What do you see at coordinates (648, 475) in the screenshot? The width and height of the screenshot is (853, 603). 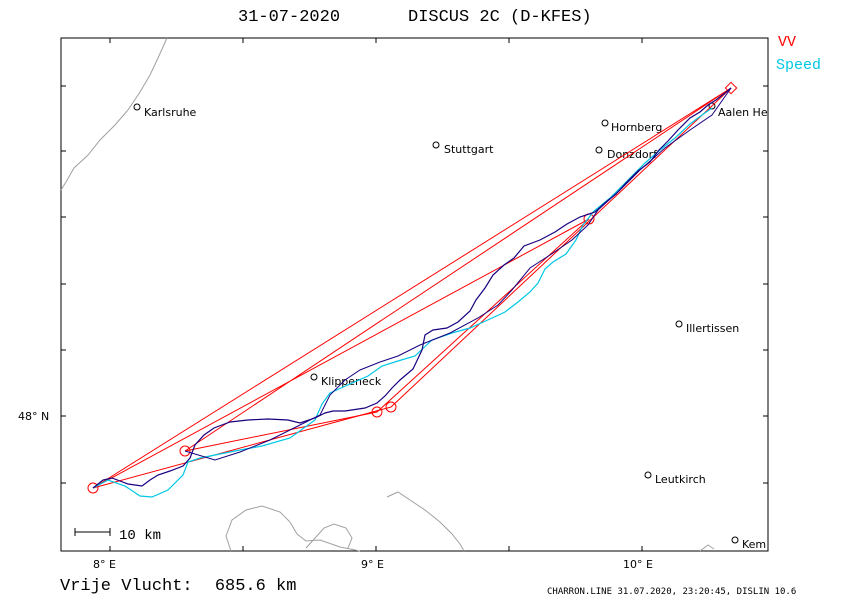 I see `town-marker-leutkirch` at bounding box center [648, 475].